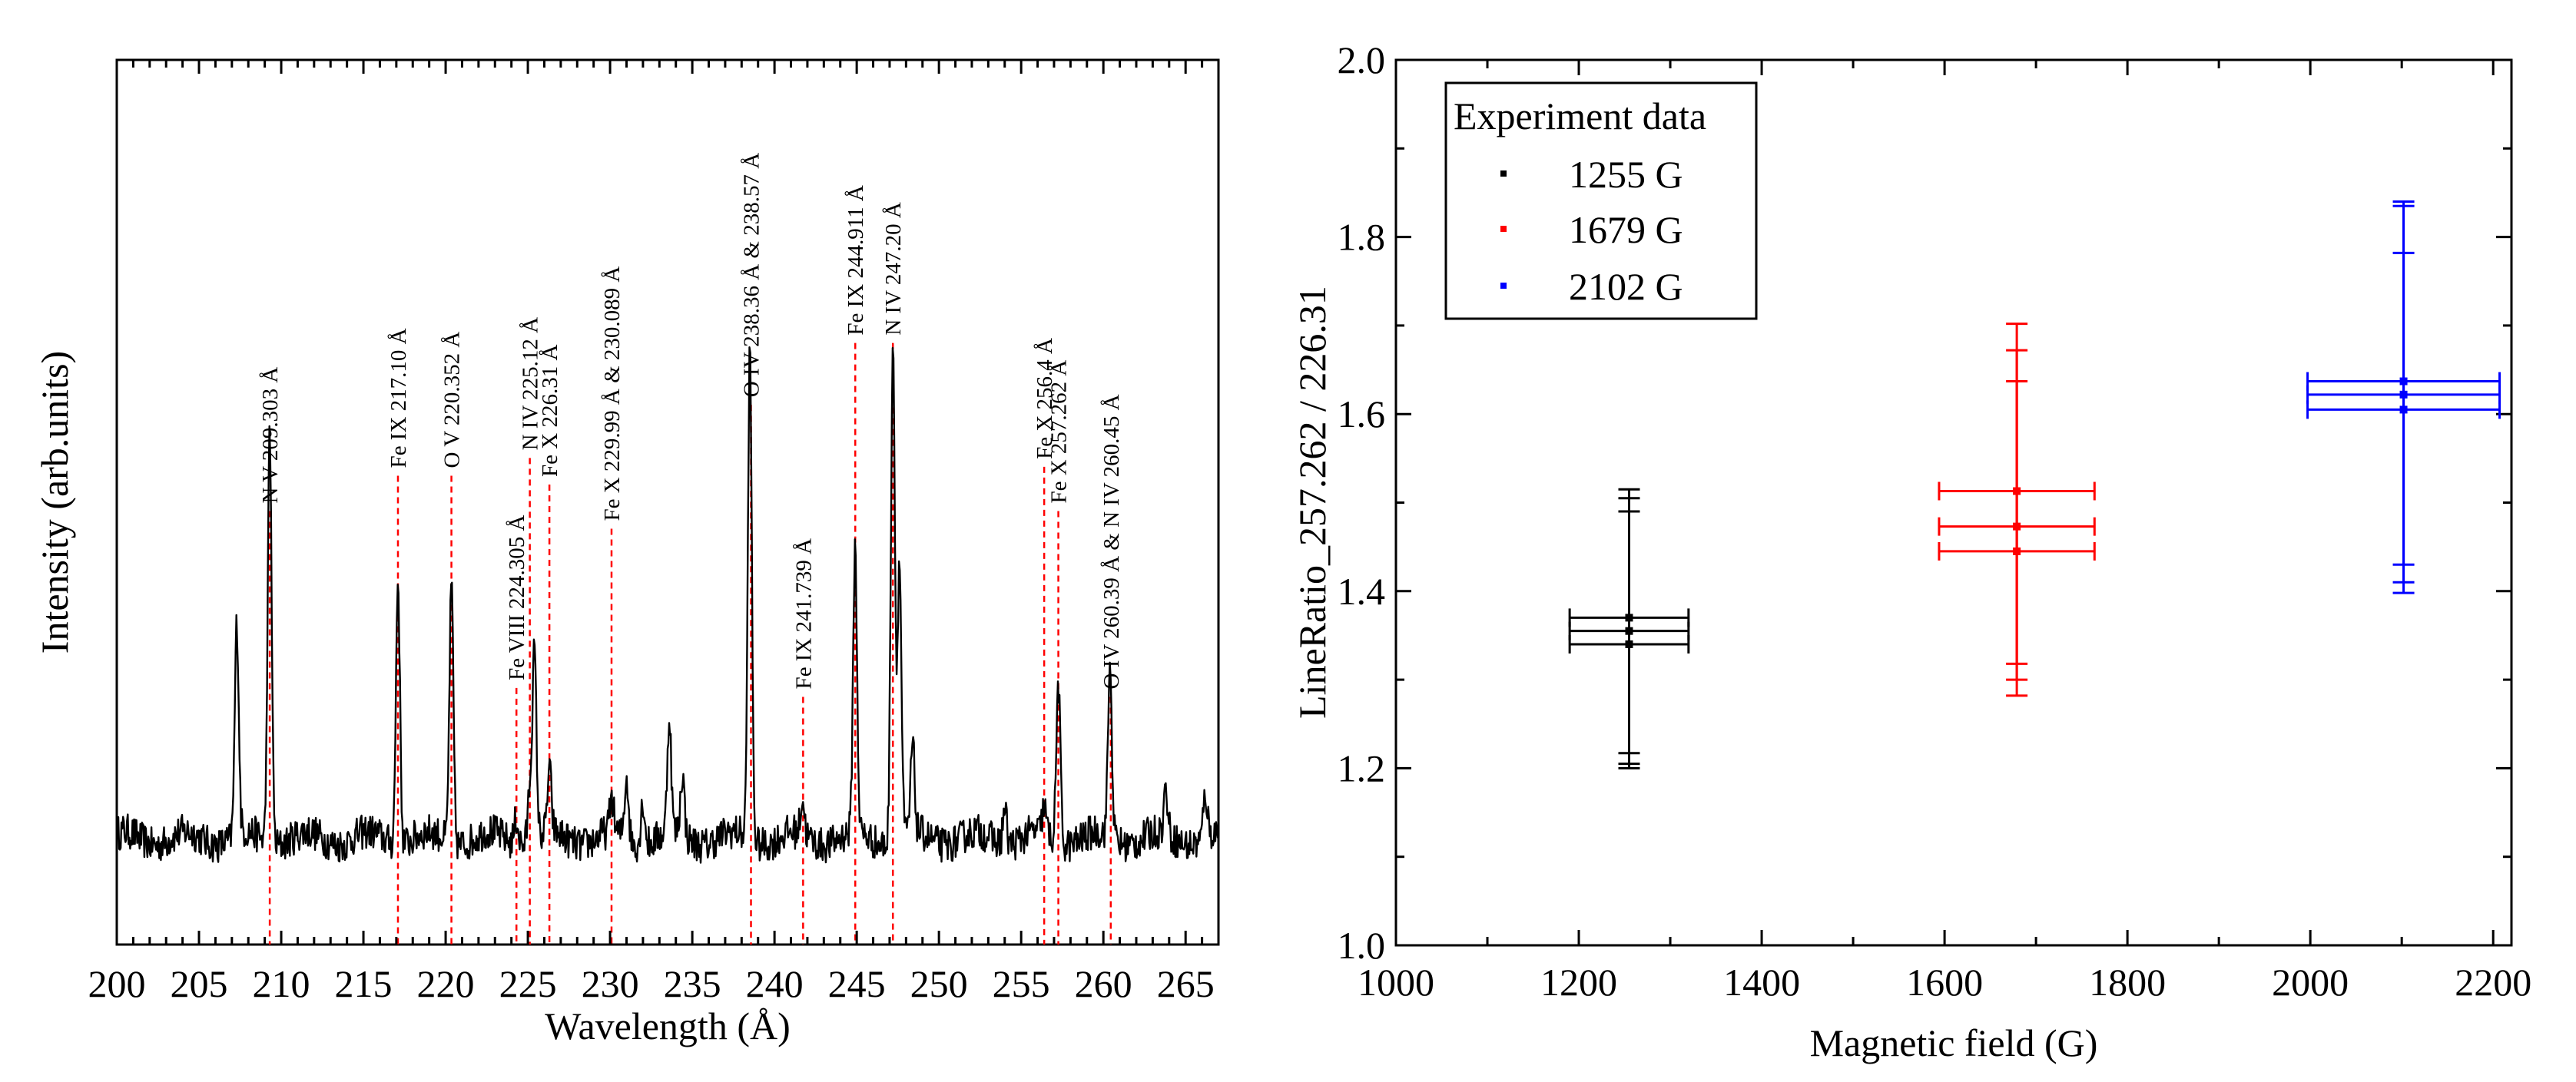  I want to click on spectrum-line-label: Fe X 229.99 Å & 230.089 Å, so click(612, 393).